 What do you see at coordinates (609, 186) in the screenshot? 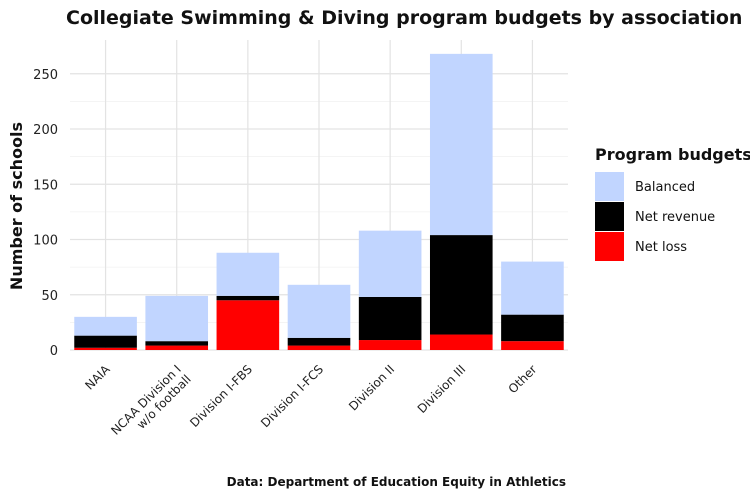
I see `legend-swatch-balanced` at bounding box center [609, 186].